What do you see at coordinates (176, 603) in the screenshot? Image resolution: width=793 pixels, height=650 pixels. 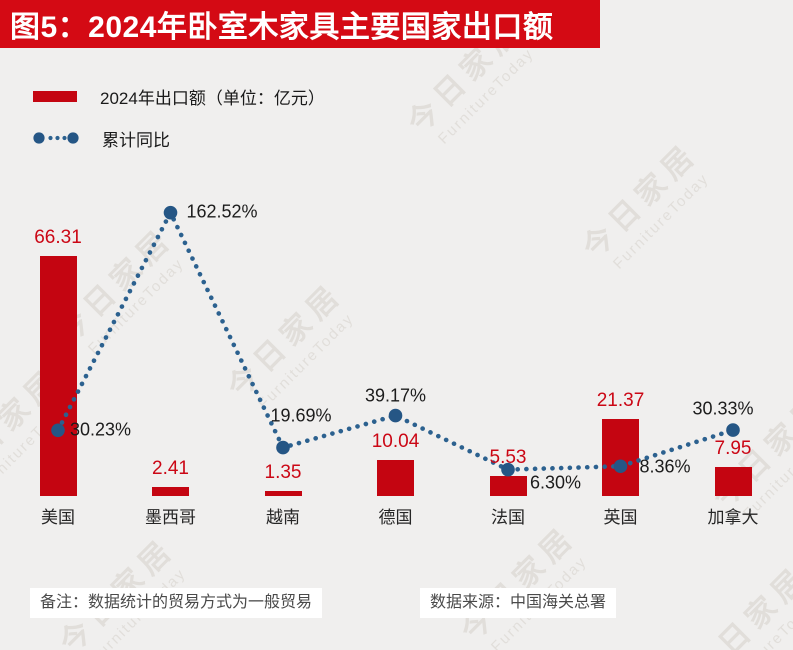 I see `footnote-remark: 备注：数据统计的贸易方式为一般贸易` at bounding box center [176, 603].